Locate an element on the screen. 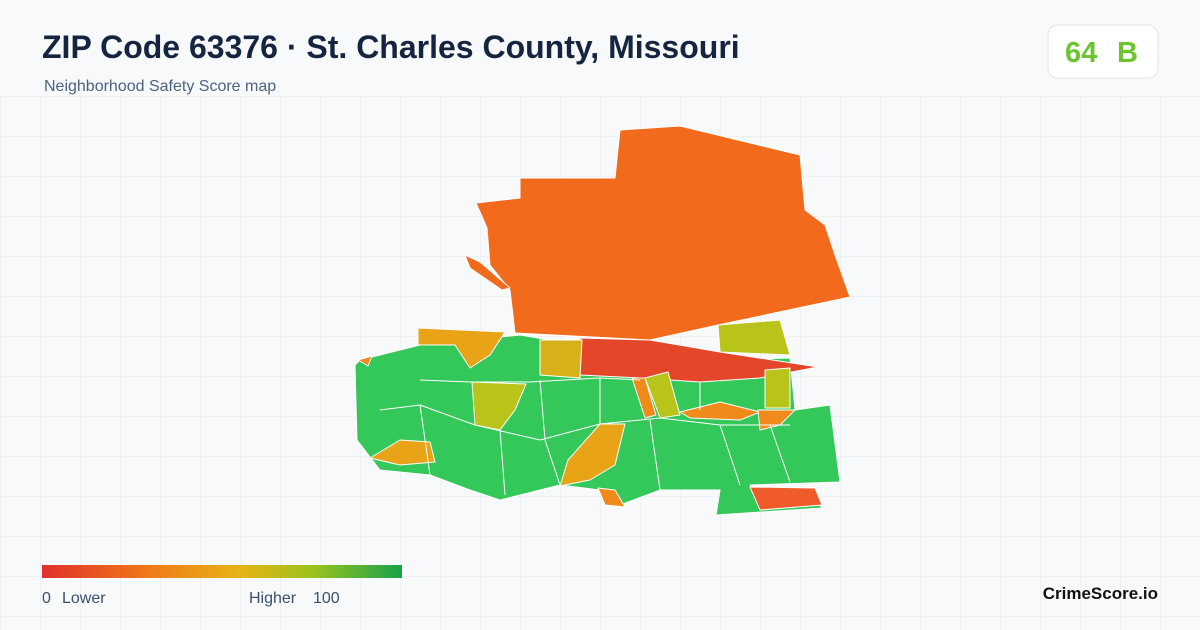  page-subtitle: Neighborhood Safety Score map is located at coordinates (160, 86).